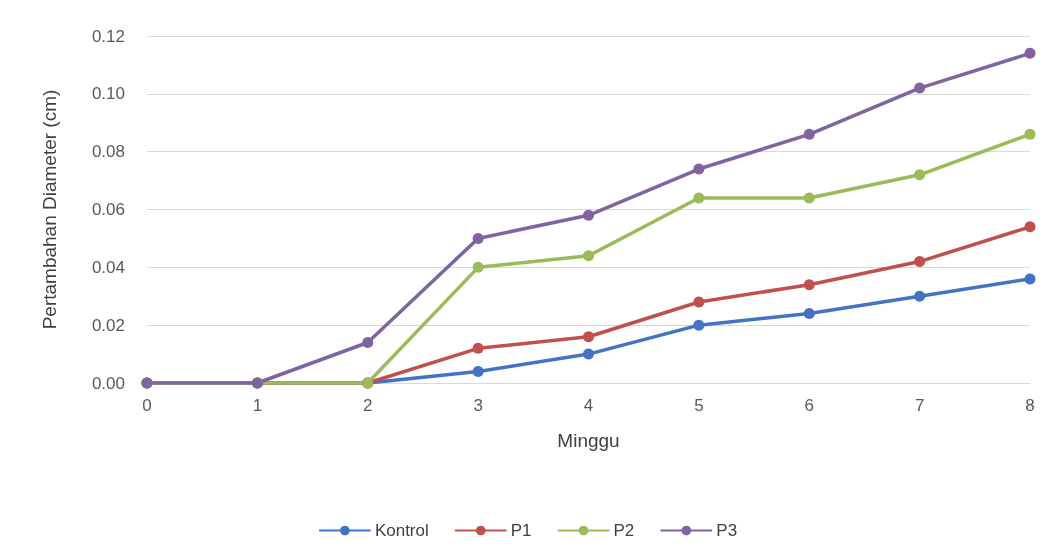  What do you see at coordinates (108, 209) in the screenshot?
I see `y-tick-label: 0.06` at bounding box center [108, 209].